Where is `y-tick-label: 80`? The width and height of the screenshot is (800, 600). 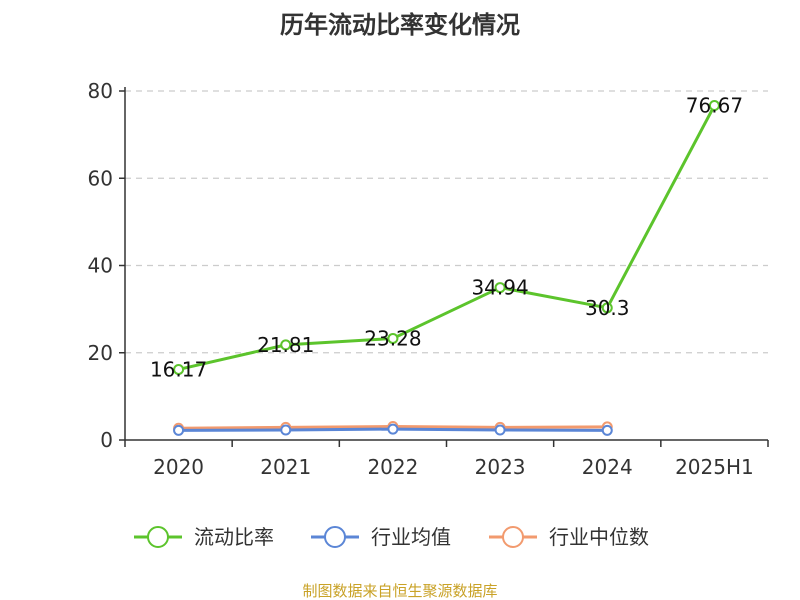 y-tick-label: 80 is located at coordinates (100, 91).